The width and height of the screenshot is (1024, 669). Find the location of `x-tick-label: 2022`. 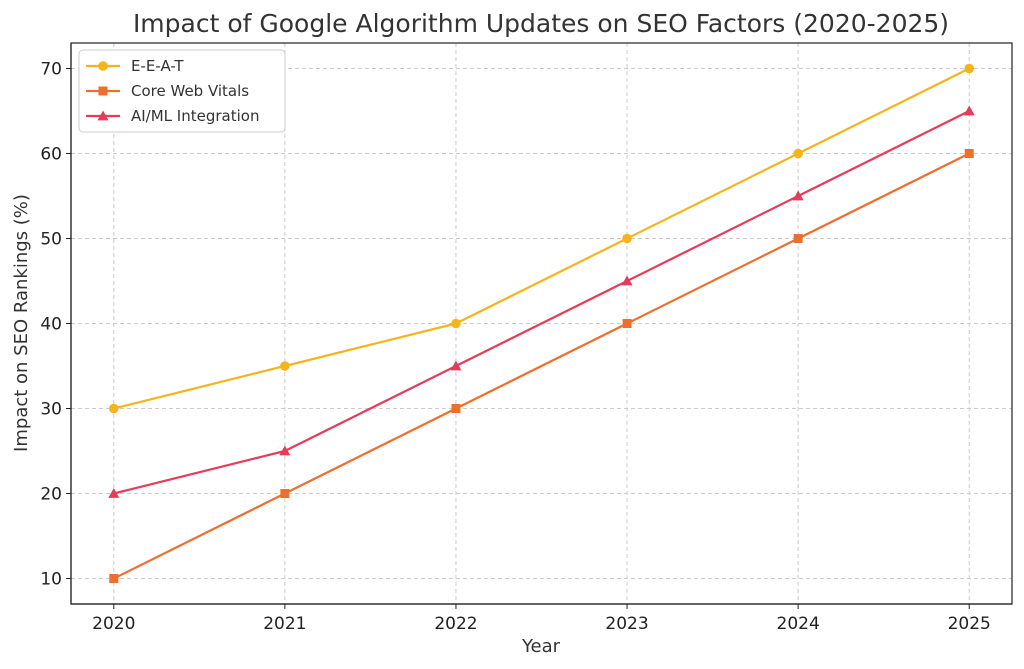

x-tick-label: 2022 is located at coordinates (455, 624).